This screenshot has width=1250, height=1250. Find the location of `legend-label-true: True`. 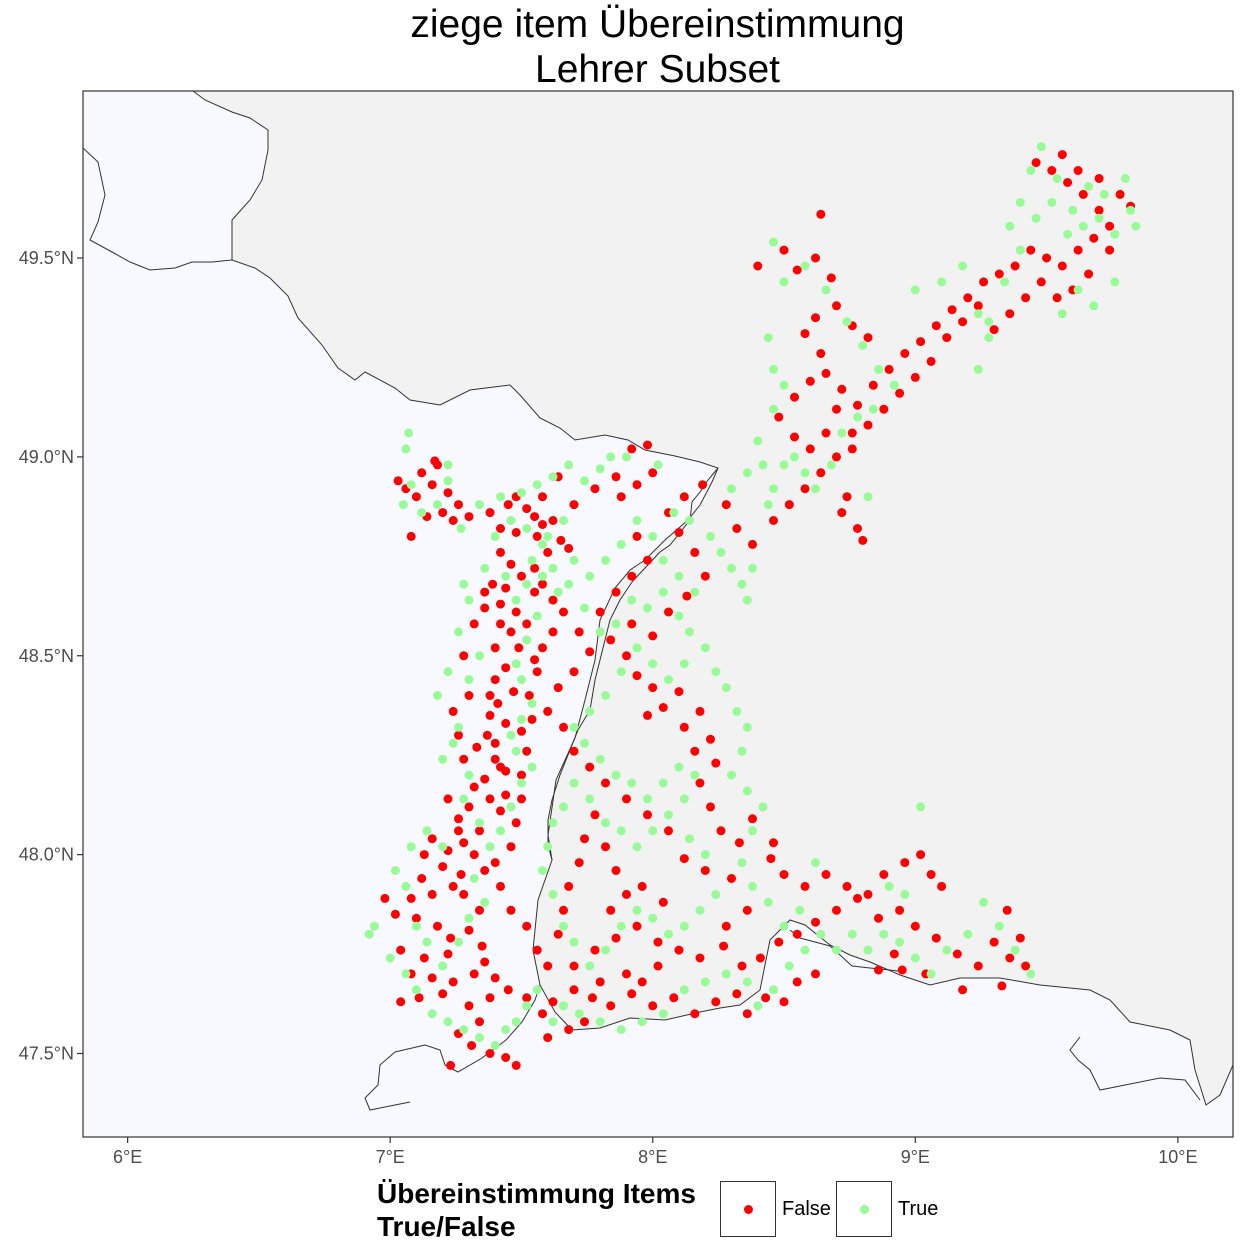

legend-label-true: True is located at coordinates (918, 1209).